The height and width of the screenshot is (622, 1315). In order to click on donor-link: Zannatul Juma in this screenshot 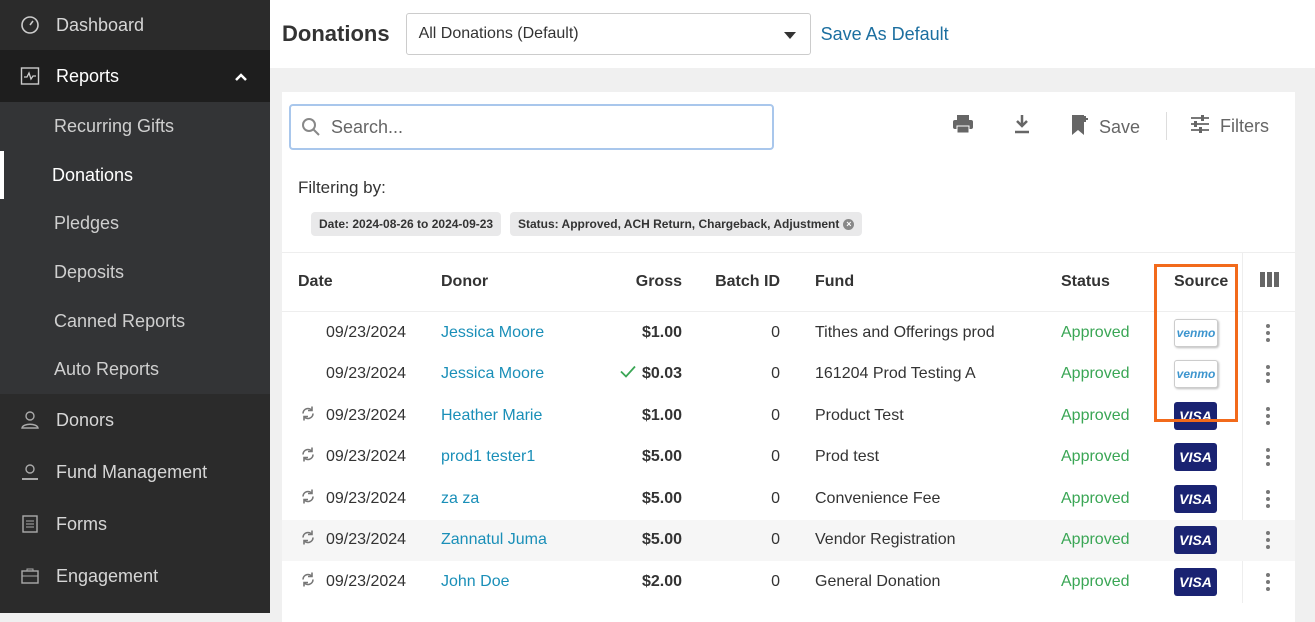, I will do `click(494, 540)`.